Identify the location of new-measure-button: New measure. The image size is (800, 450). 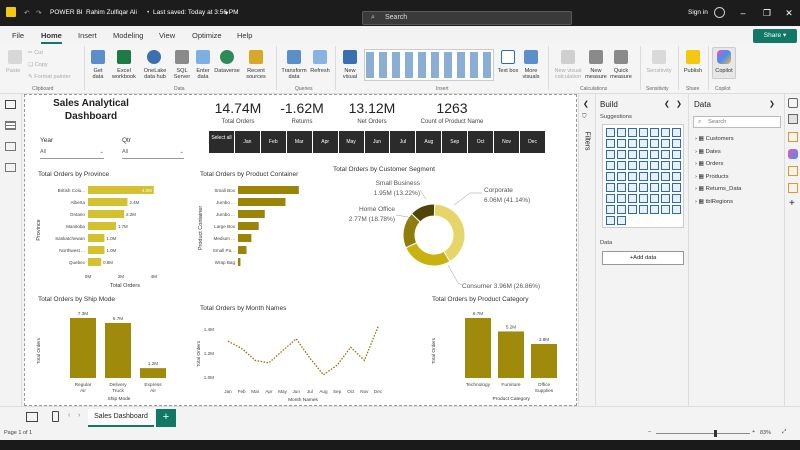
(596, 74).